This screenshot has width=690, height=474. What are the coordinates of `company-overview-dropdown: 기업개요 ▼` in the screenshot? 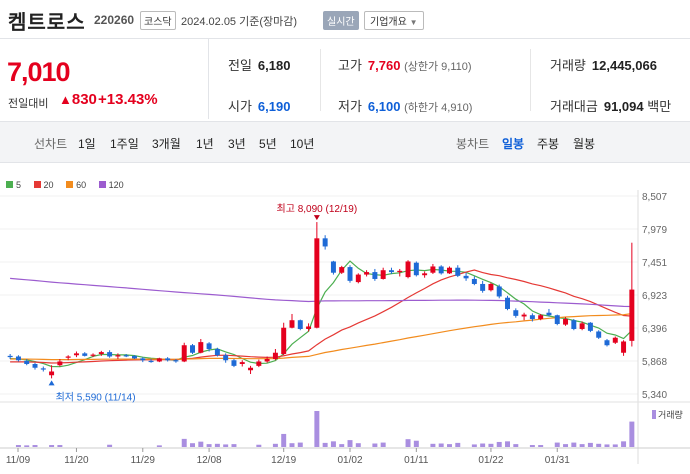 It's located at (394, 20).